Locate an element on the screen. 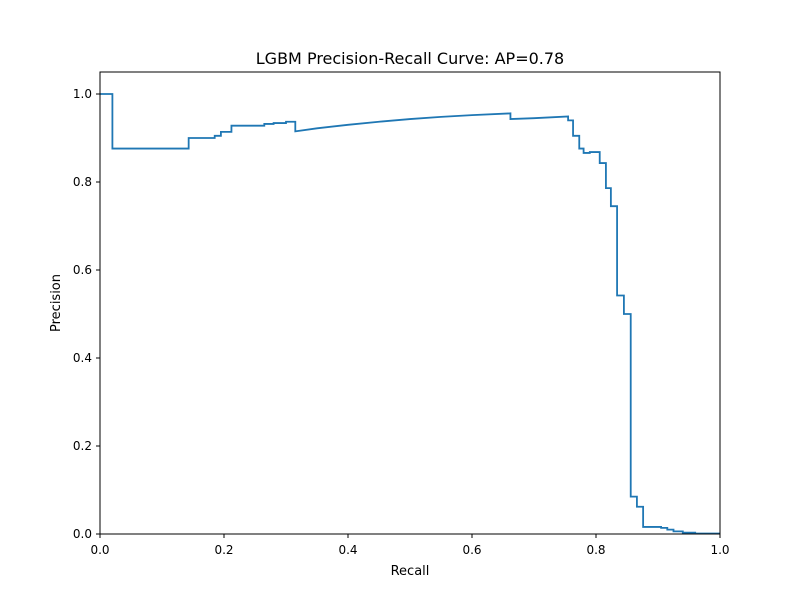 The image size is (800, 600). x-tick-label: 0.4 is located at coordinates (347, 550).